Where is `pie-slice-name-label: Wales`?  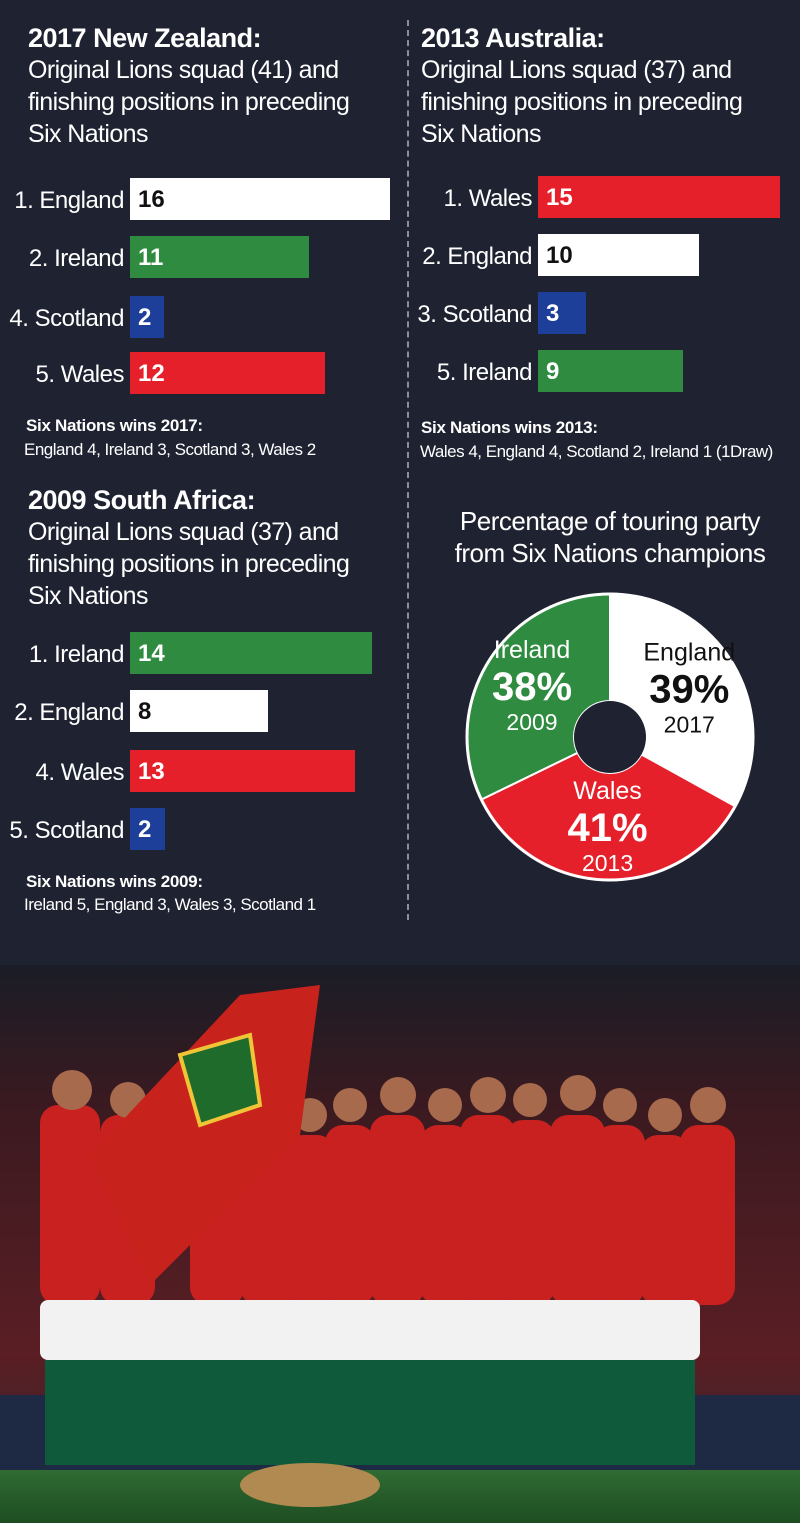
pie-slice-name-label: Wales is located at coordinates (607, 791).